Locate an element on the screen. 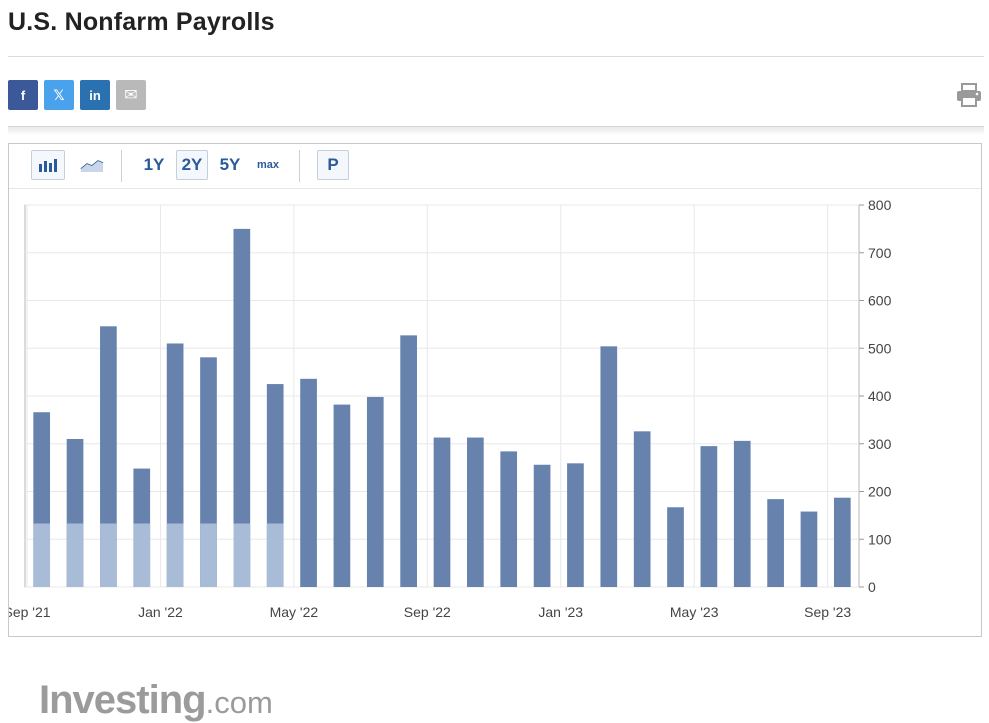 This screenshot has height=723, width=989. y-tick-label: 100 is located at coordinates (880, 539).